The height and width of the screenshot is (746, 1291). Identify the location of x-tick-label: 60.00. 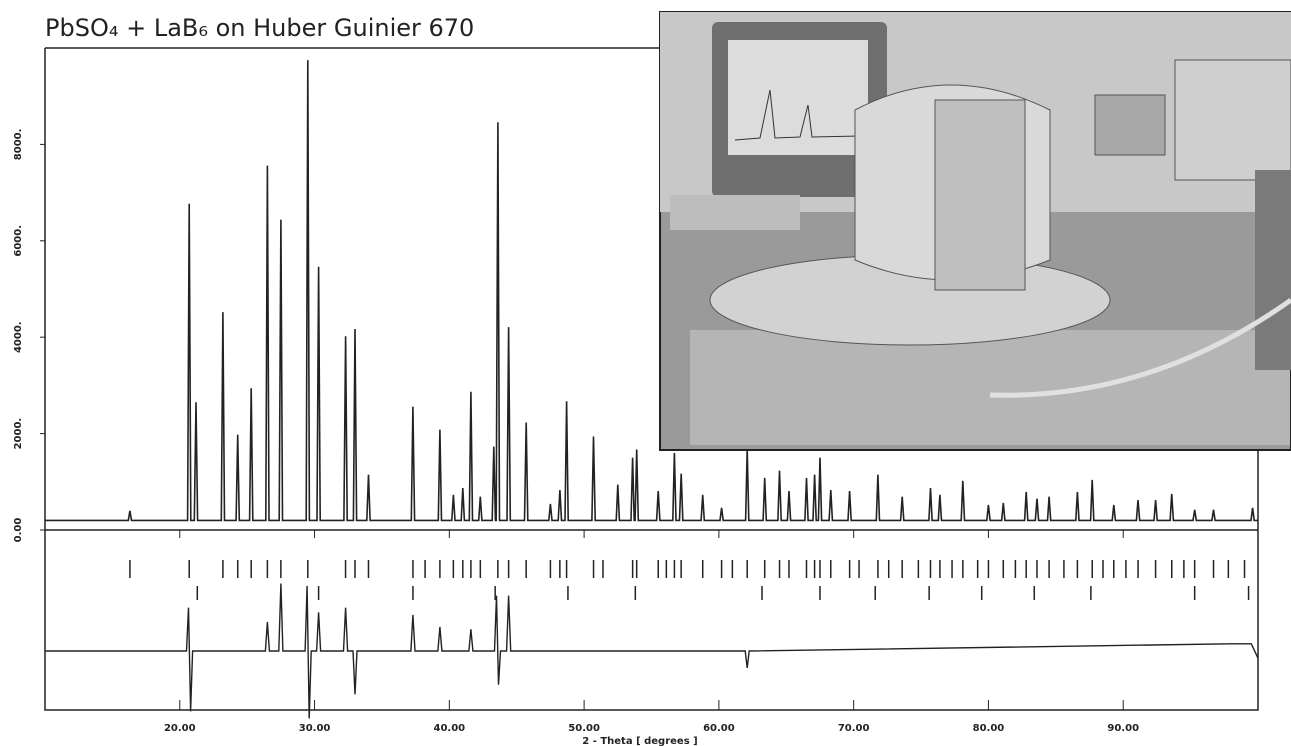
(719, 728).